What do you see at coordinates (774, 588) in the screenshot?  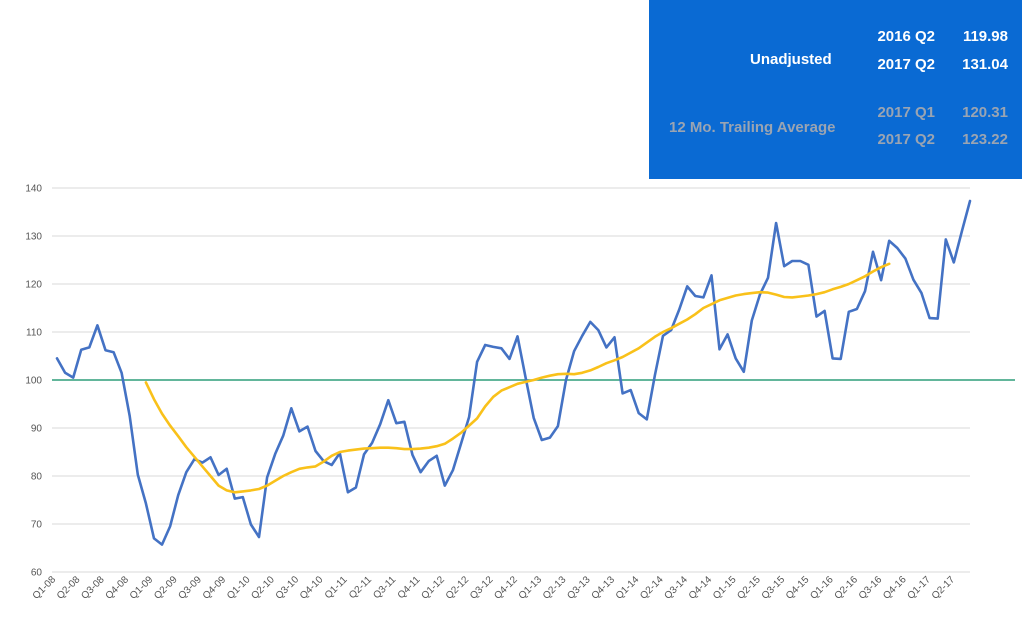 I see `x-tick-label: Q3-15` at bounding box center [774, 588].